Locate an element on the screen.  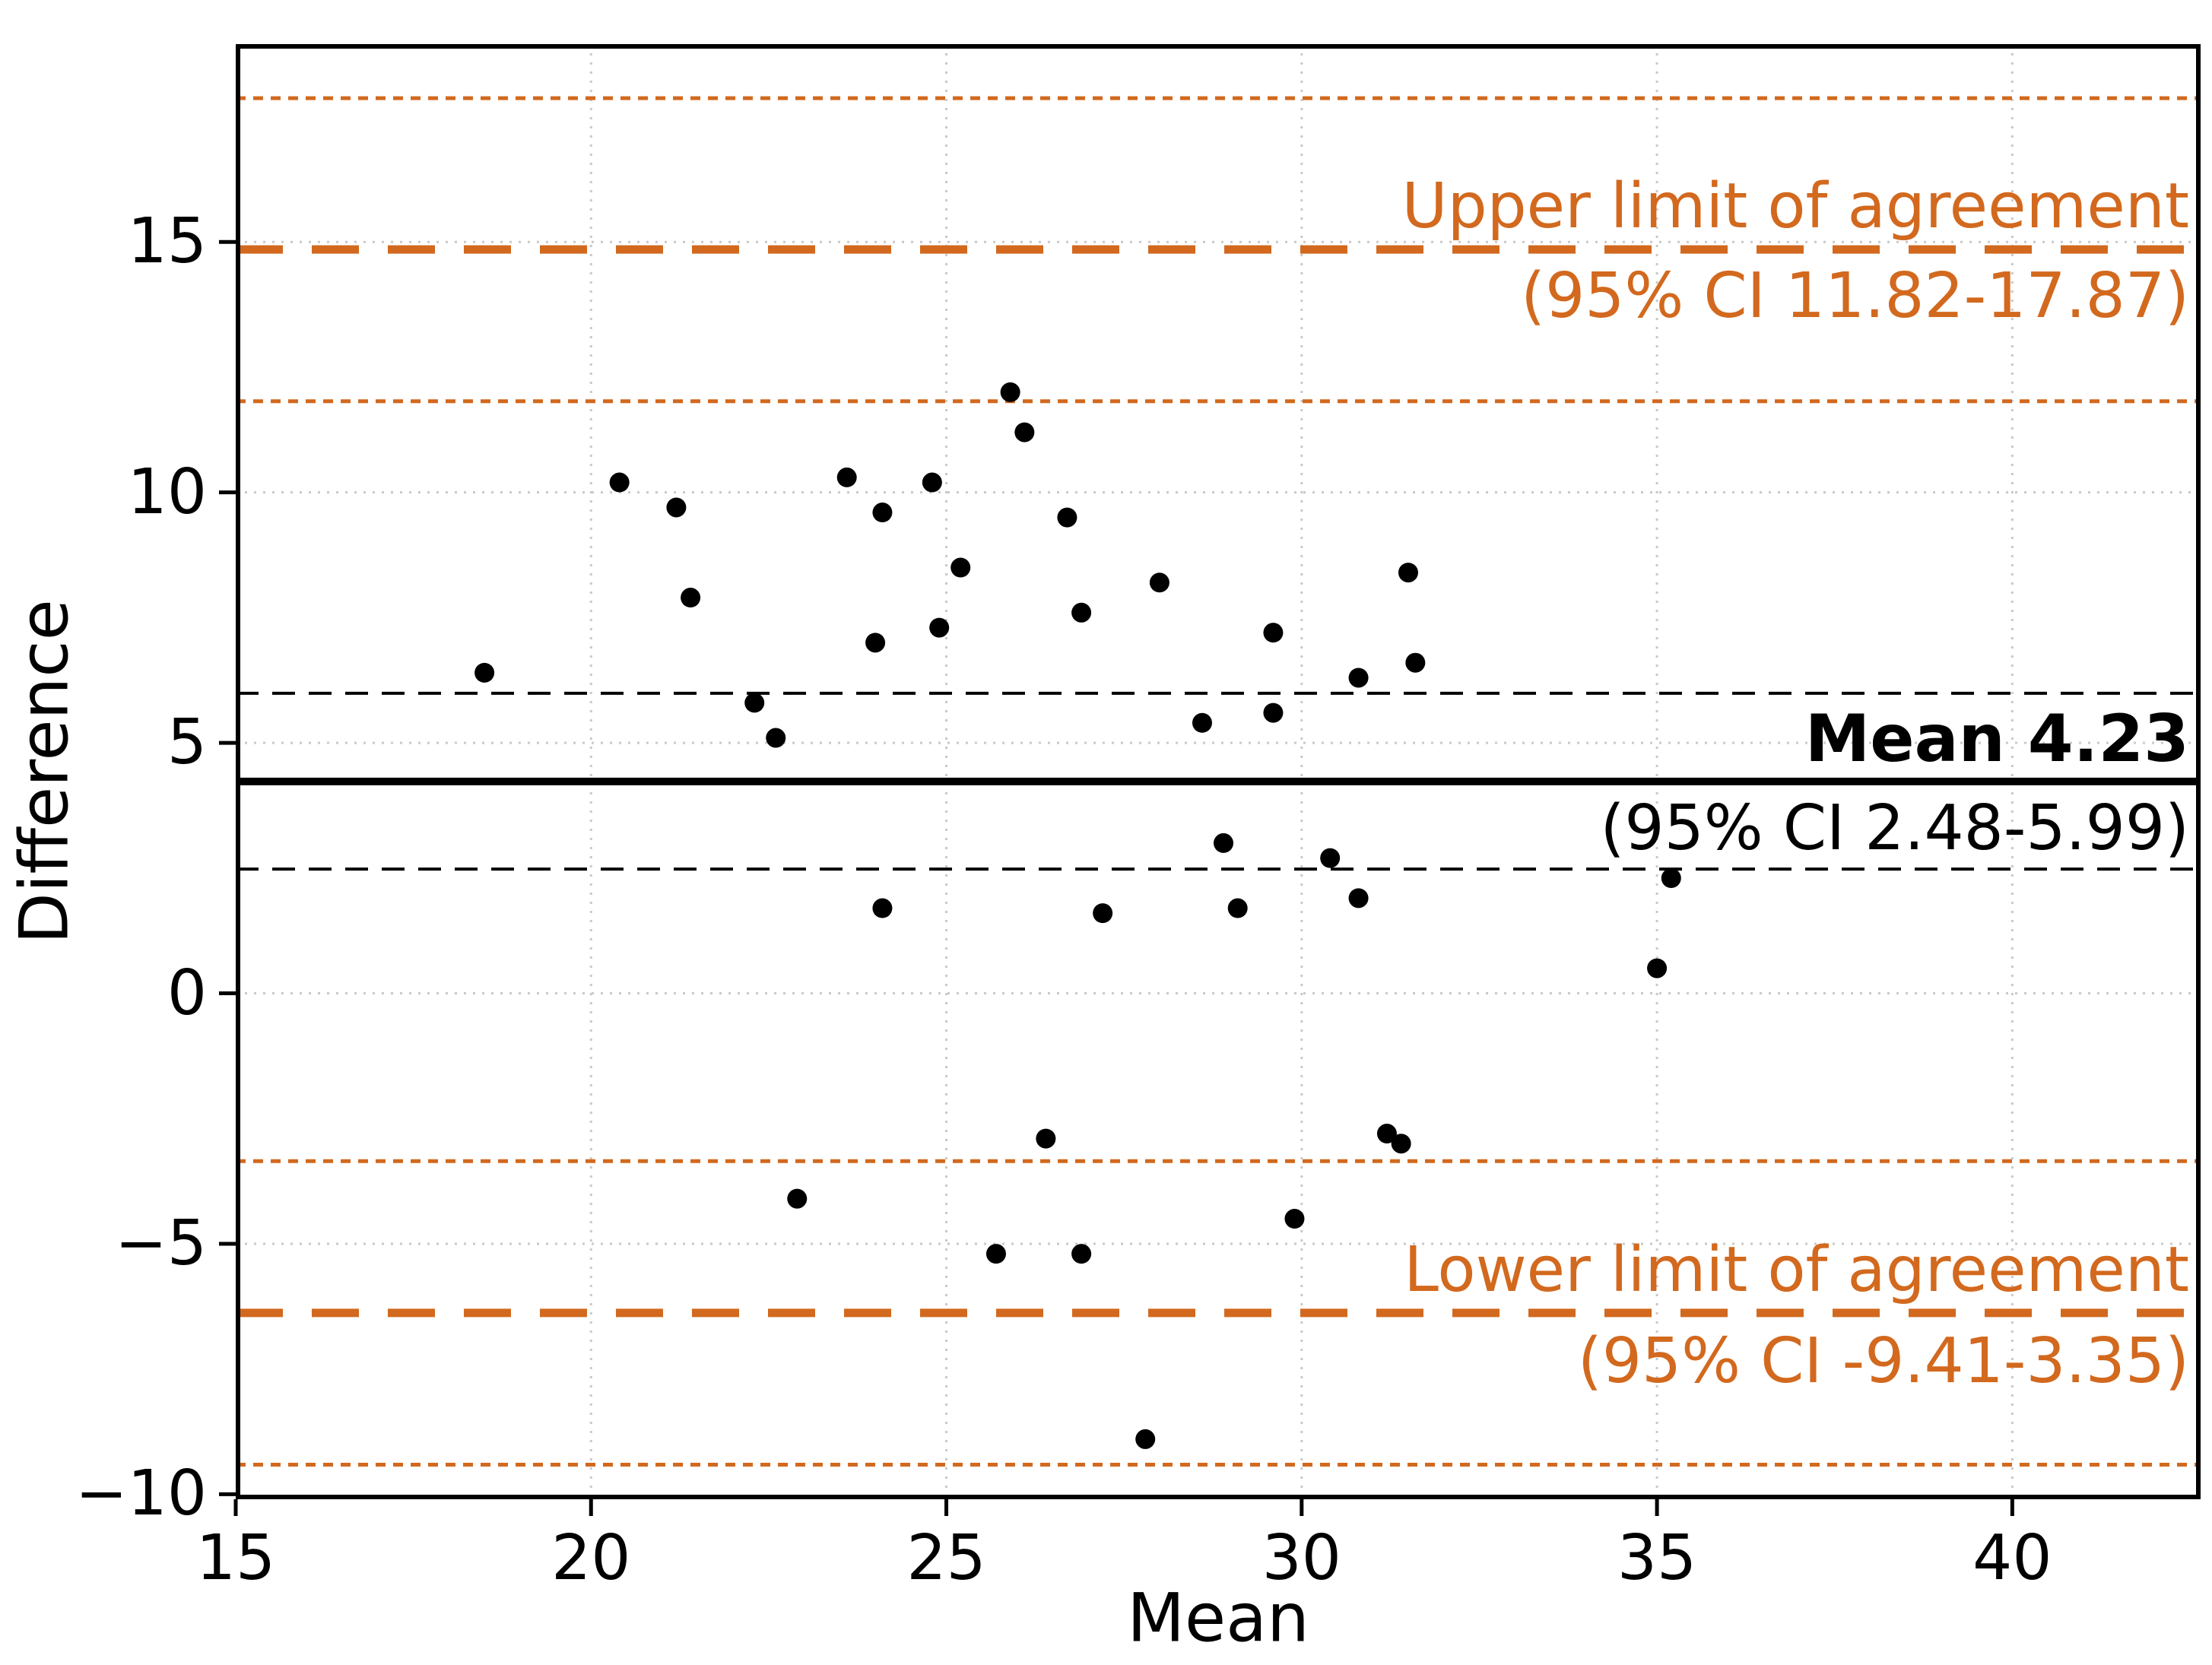
lower-loa-ci-label: (95% CI -9.41-3.35) is located at coordinates (1883, 1361).